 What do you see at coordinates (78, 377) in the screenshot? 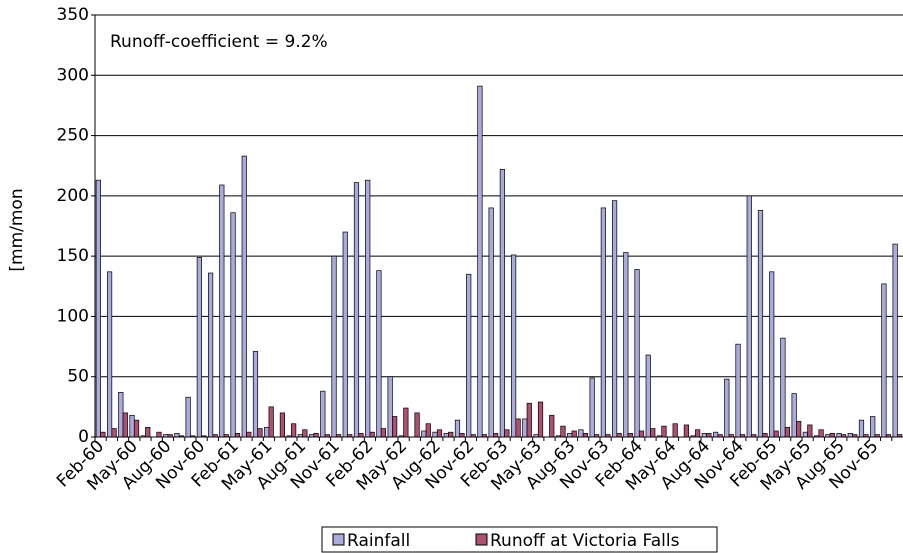
I see `y-tick-label: 50` at bounding box center [78, 377].